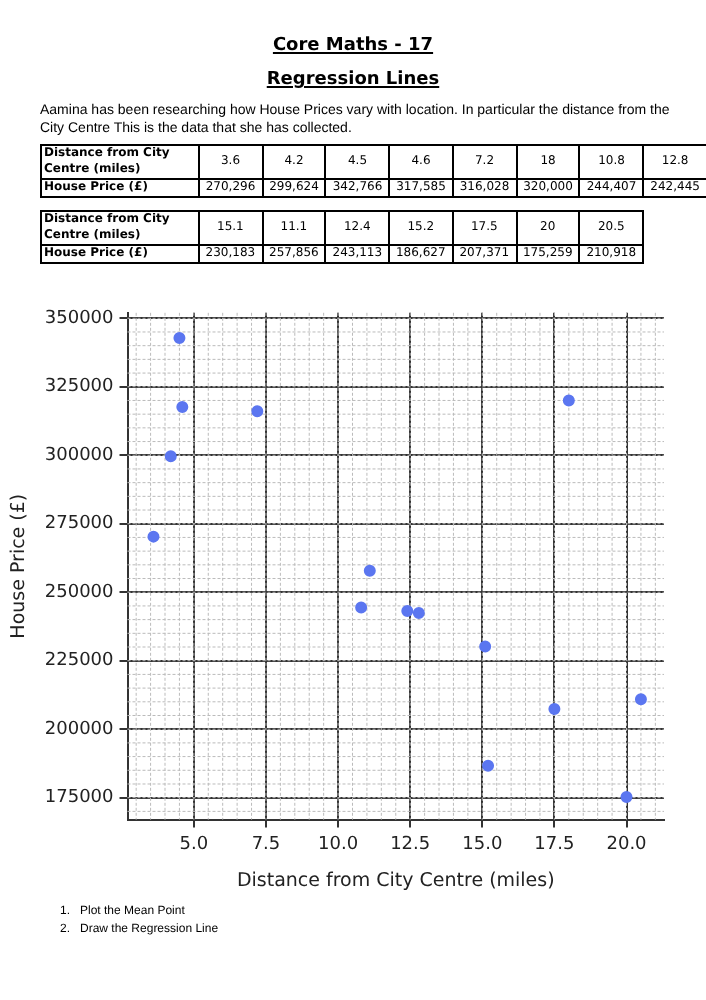 This screenshot has height=1000, width=706. I want to click on y-tick-label: 225000, so click(79, 661).